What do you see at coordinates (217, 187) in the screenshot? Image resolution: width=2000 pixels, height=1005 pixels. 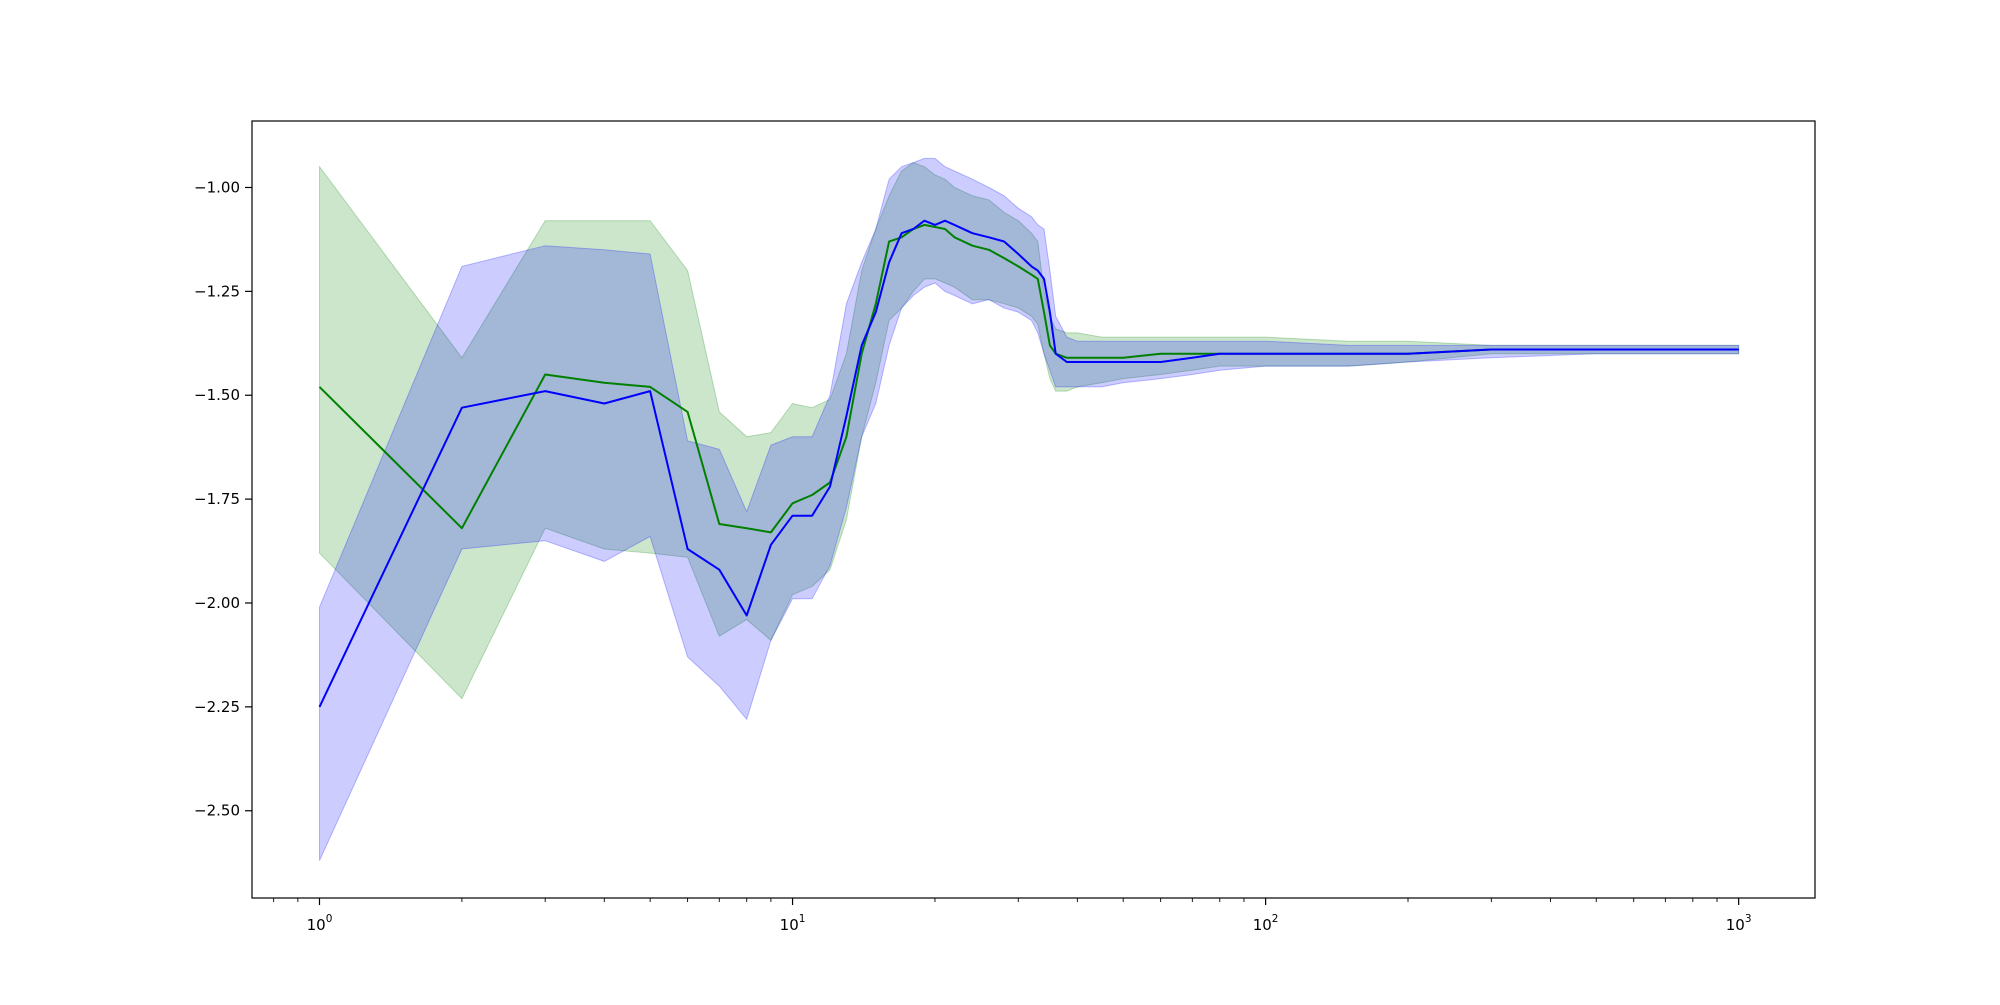 I see `y-tick-label-0: −1.00` at bounding box center [217, 187].